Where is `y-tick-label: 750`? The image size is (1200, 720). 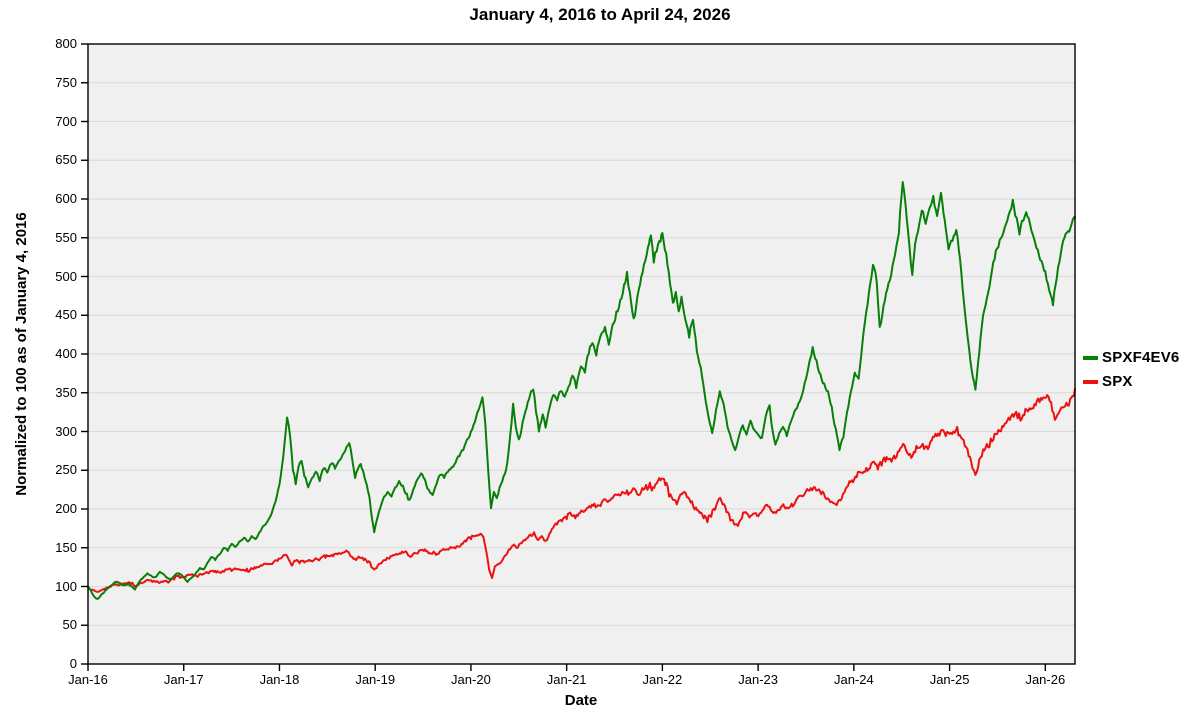
y-tick-label: 750 is located at coordinates (66, 82).